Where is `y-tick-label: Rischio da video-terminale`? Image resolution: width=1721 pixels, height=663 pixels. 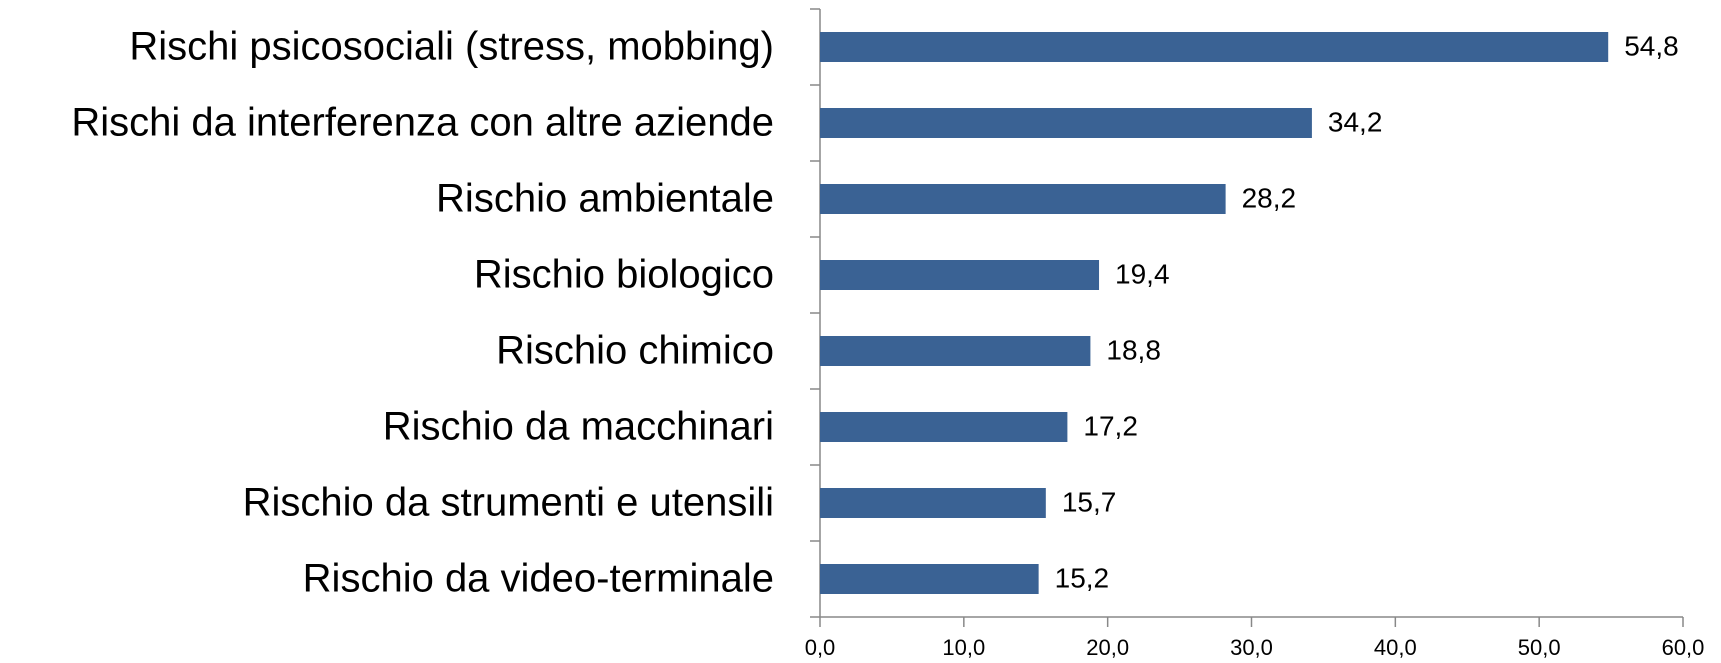
y-tick-label: Rischio da video-terminale is located at coordinates (538, 579).